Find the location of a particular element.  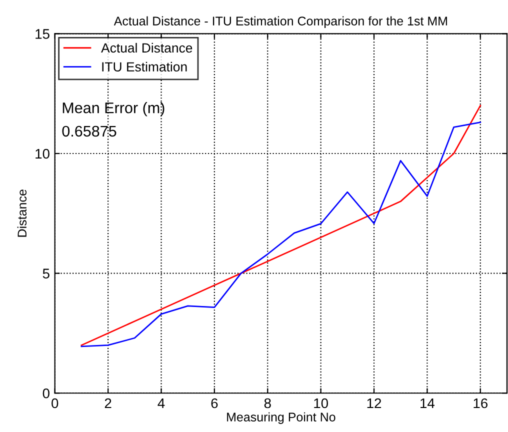

annotation: Mean Error (m) is located at coordinates (113, 109).